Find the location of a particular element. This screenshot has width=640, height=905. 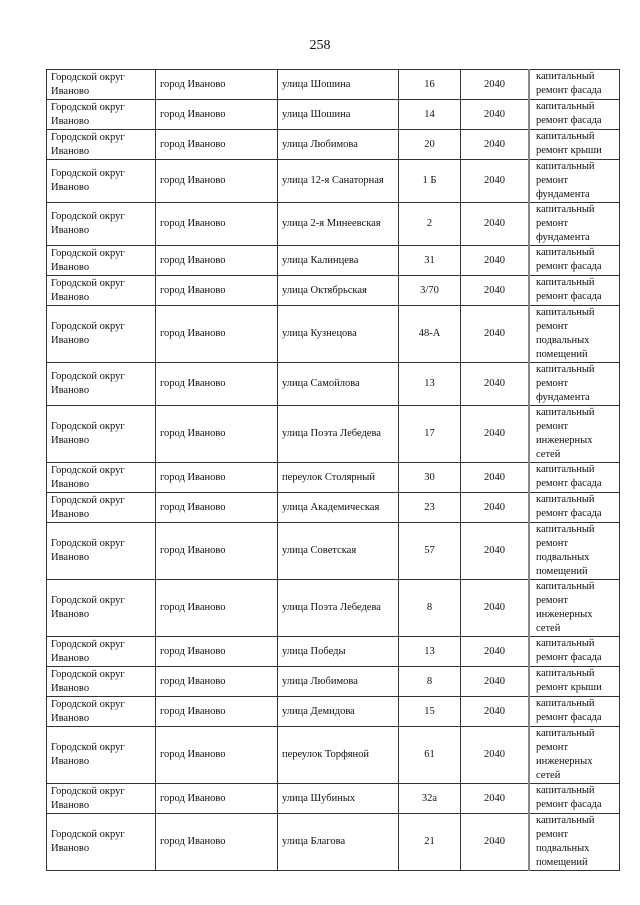

house-number-cell: 8 is located at coordinates (429, 681).